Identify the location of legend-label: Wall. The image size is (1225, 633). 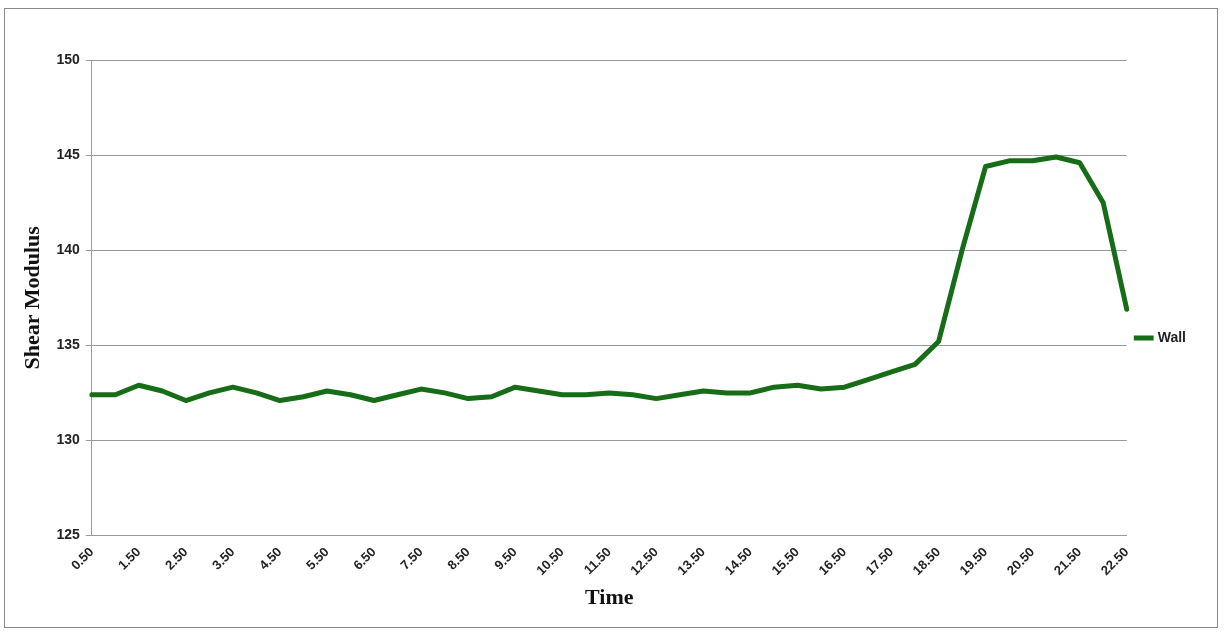
(1172, 336).